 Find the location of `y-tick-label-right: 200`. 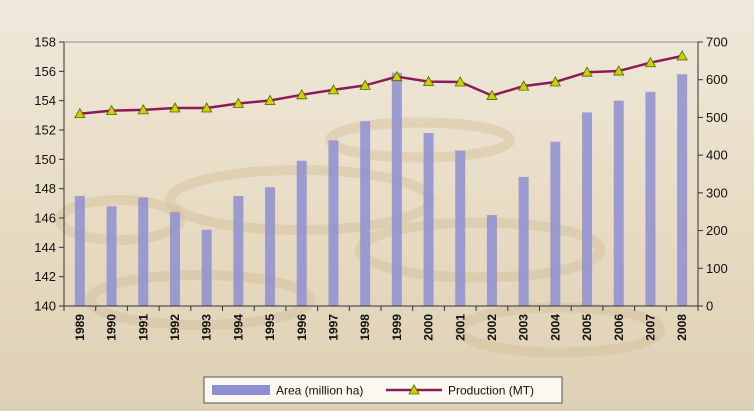

y-tick-label-right: 200 is located at coordinates (717, 230).